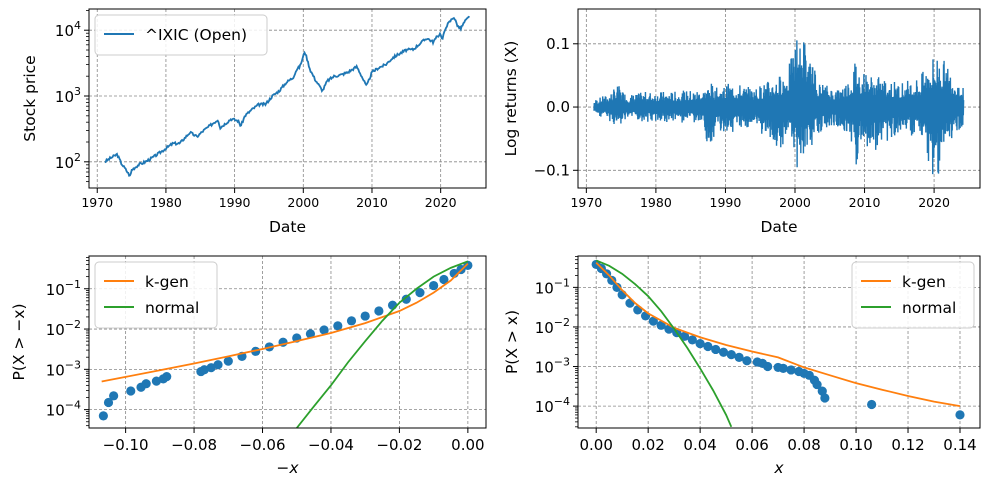 This screenshot has width=990, height=490. Describe the element at coordinates (647, 445) in the screenshot. I see `x-tick-label: 0.02` at that location.